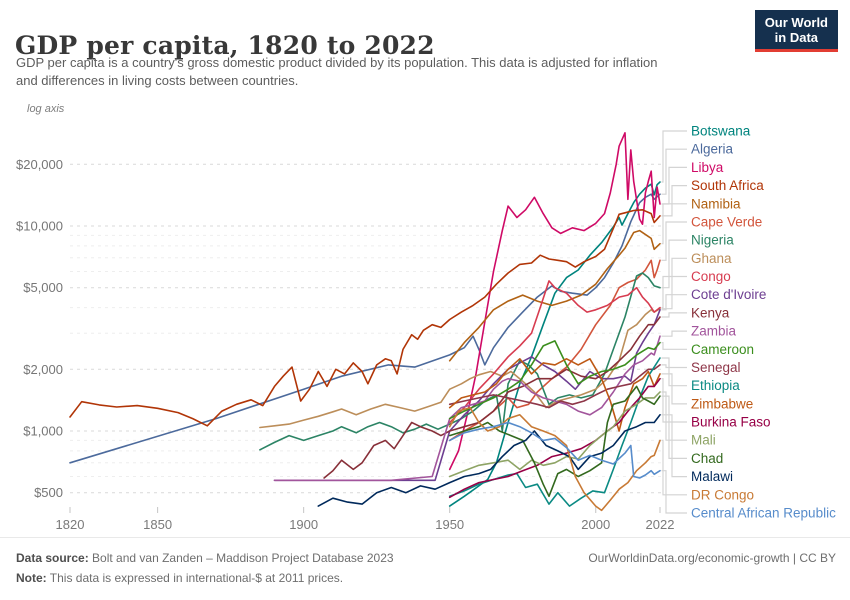  What do you see at coordinates (703, 440) in the screenshot?
I see `legend-label-mali: Mali` at bounding box center [703, 440].